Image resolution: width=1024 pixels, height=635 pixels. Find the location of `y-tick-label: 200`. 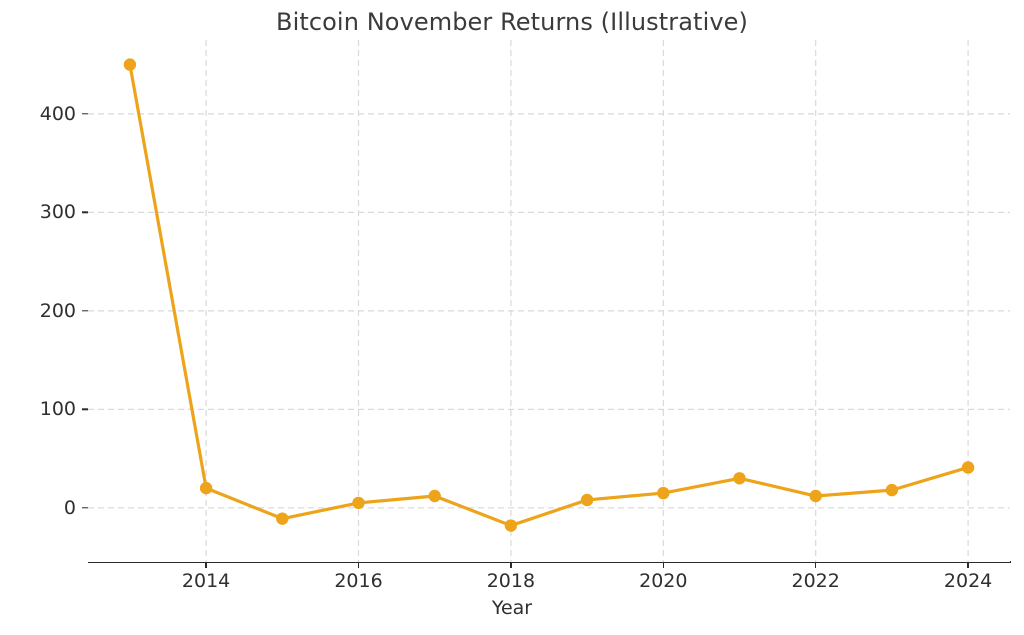

y-tick-label: 200 is located at coordinates (57, 310).